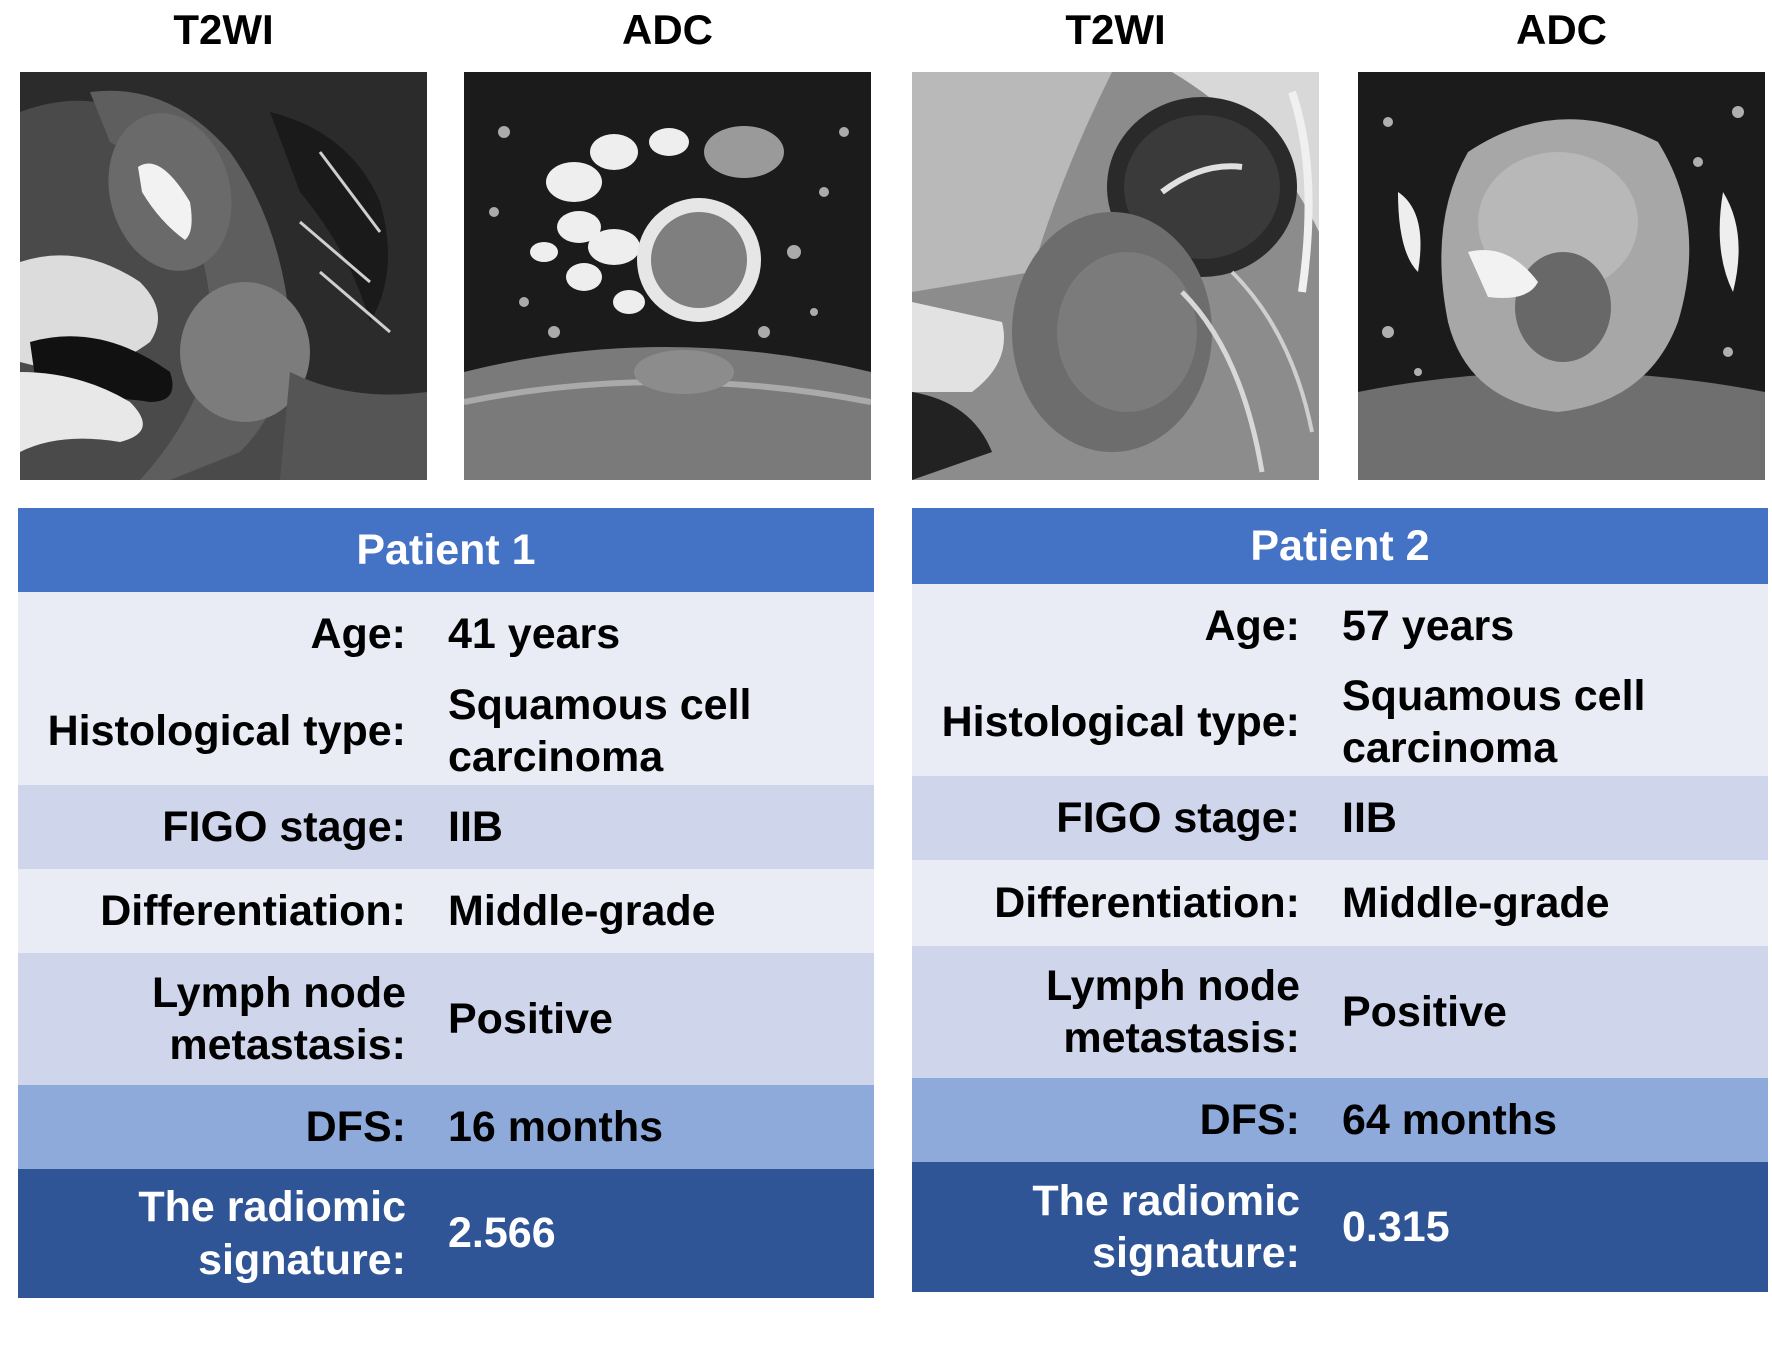 This screenshot has width=1772, height=1348. Describe the element at coordinates (534, 634) in the screenshot. I see `row-value: 41 years` at that location.